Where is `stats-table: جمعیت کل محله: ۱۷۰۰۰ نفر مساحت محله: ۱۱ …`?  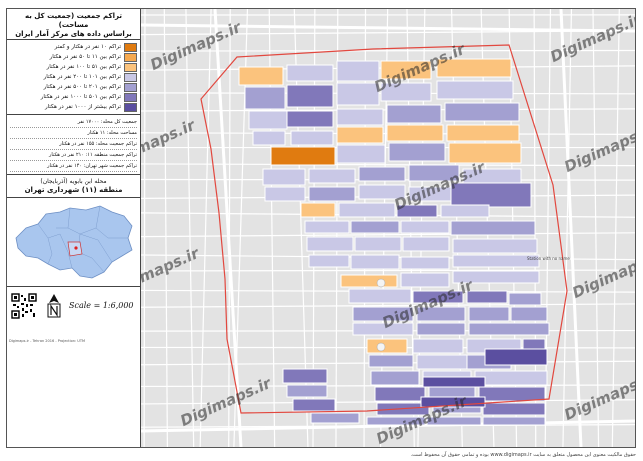
stats-table: جمعیت کل محله: ۱۷۰۰۰ نفر مساحت محله: ۱۱ … is located at coordinates (73, 145).